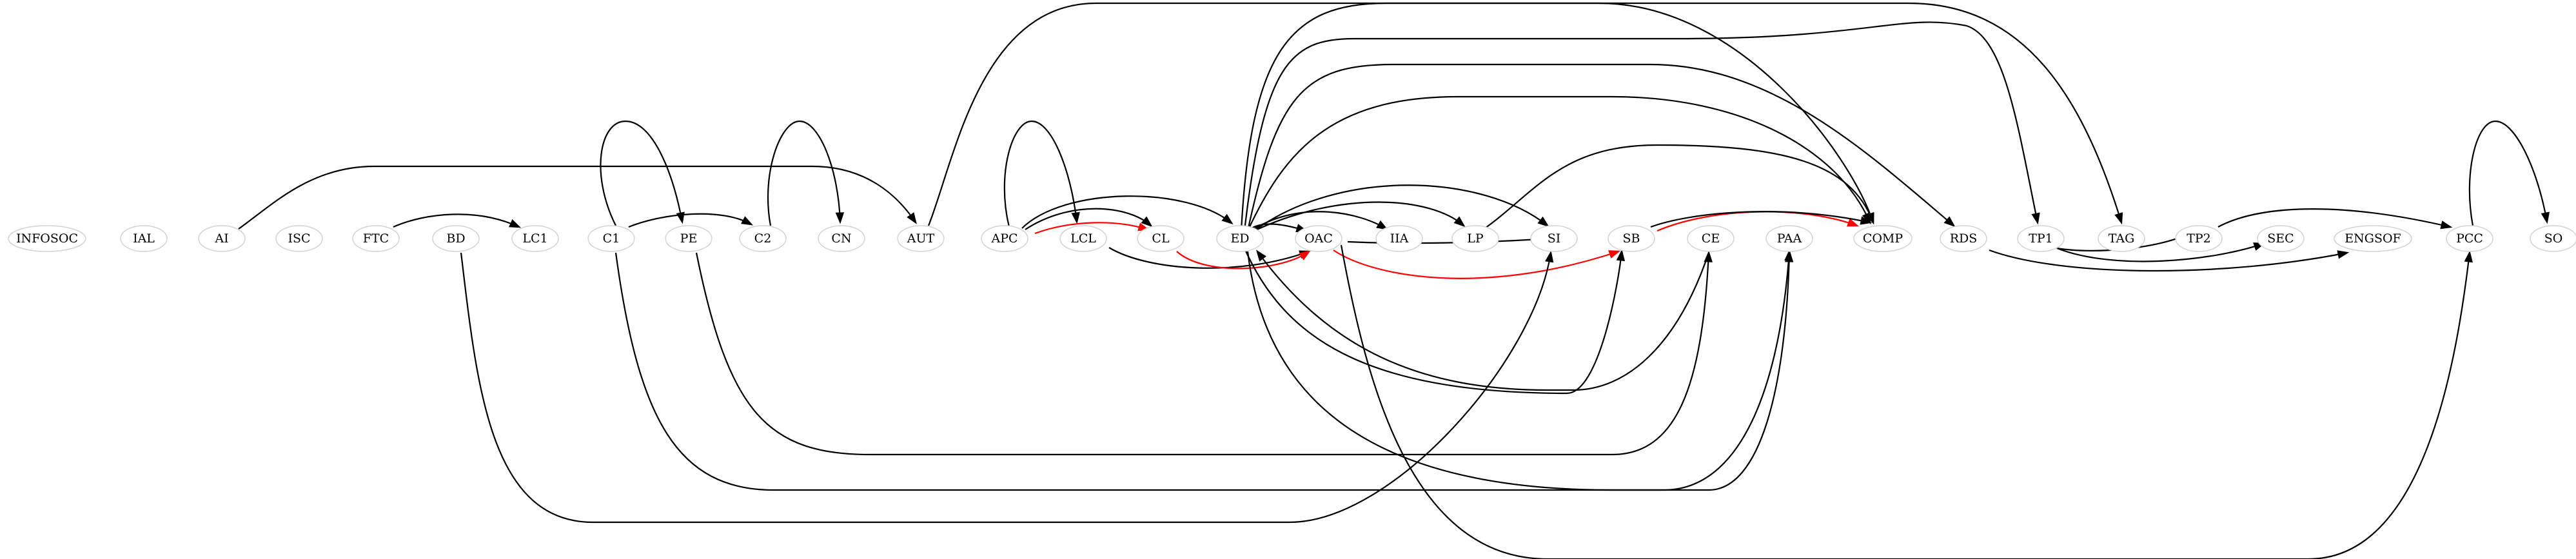 The image size is (2576, 559). I want to click on edge-oac-sb, so click(1477, 264).